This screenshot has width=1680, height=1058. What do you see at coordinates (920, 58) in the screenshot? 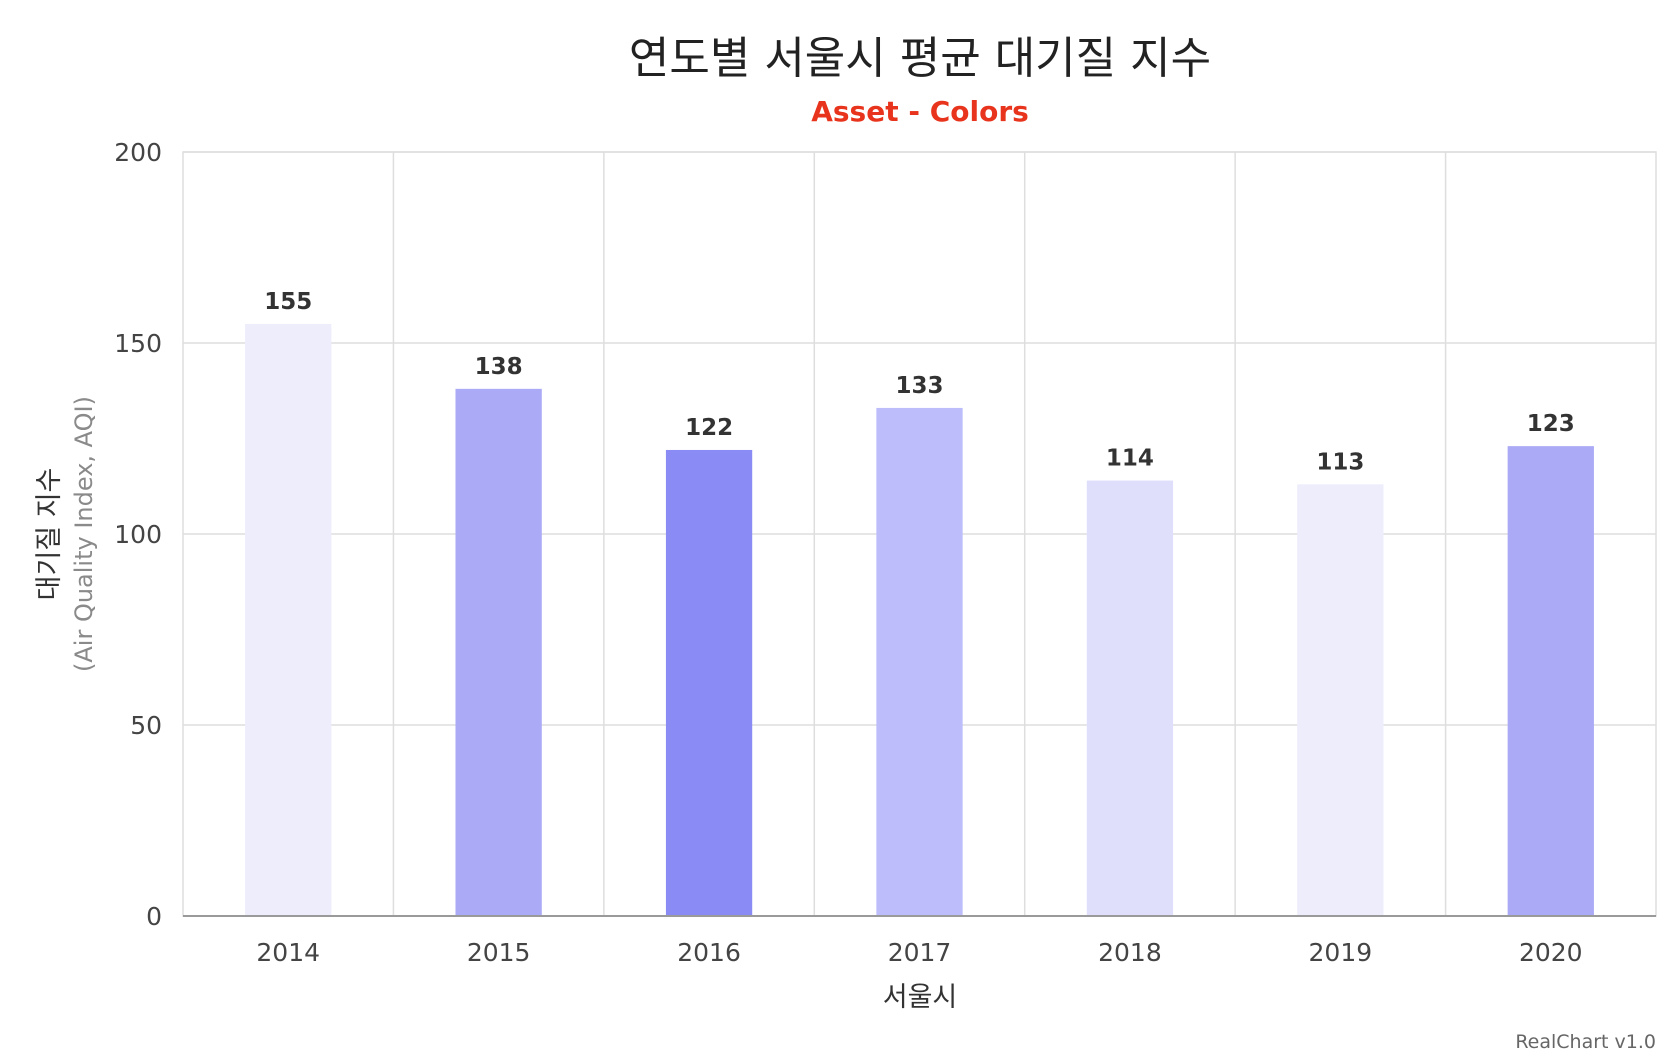
I see `chart-title: 연도별 서울시 평균 대기질 지수` at bounding box center [920, 58].